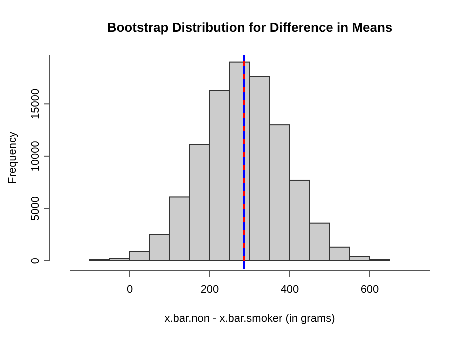 The image size is (474, 338). What do you see at coordinates (36, 261) in the screenshot?
I see `y-tick-label: 0` at bounding box center [36, 261].